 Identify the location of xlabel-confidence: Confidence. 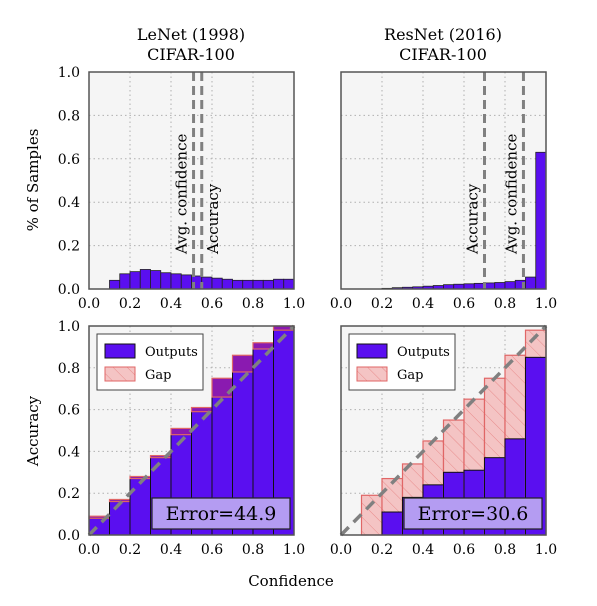
(291, 581).